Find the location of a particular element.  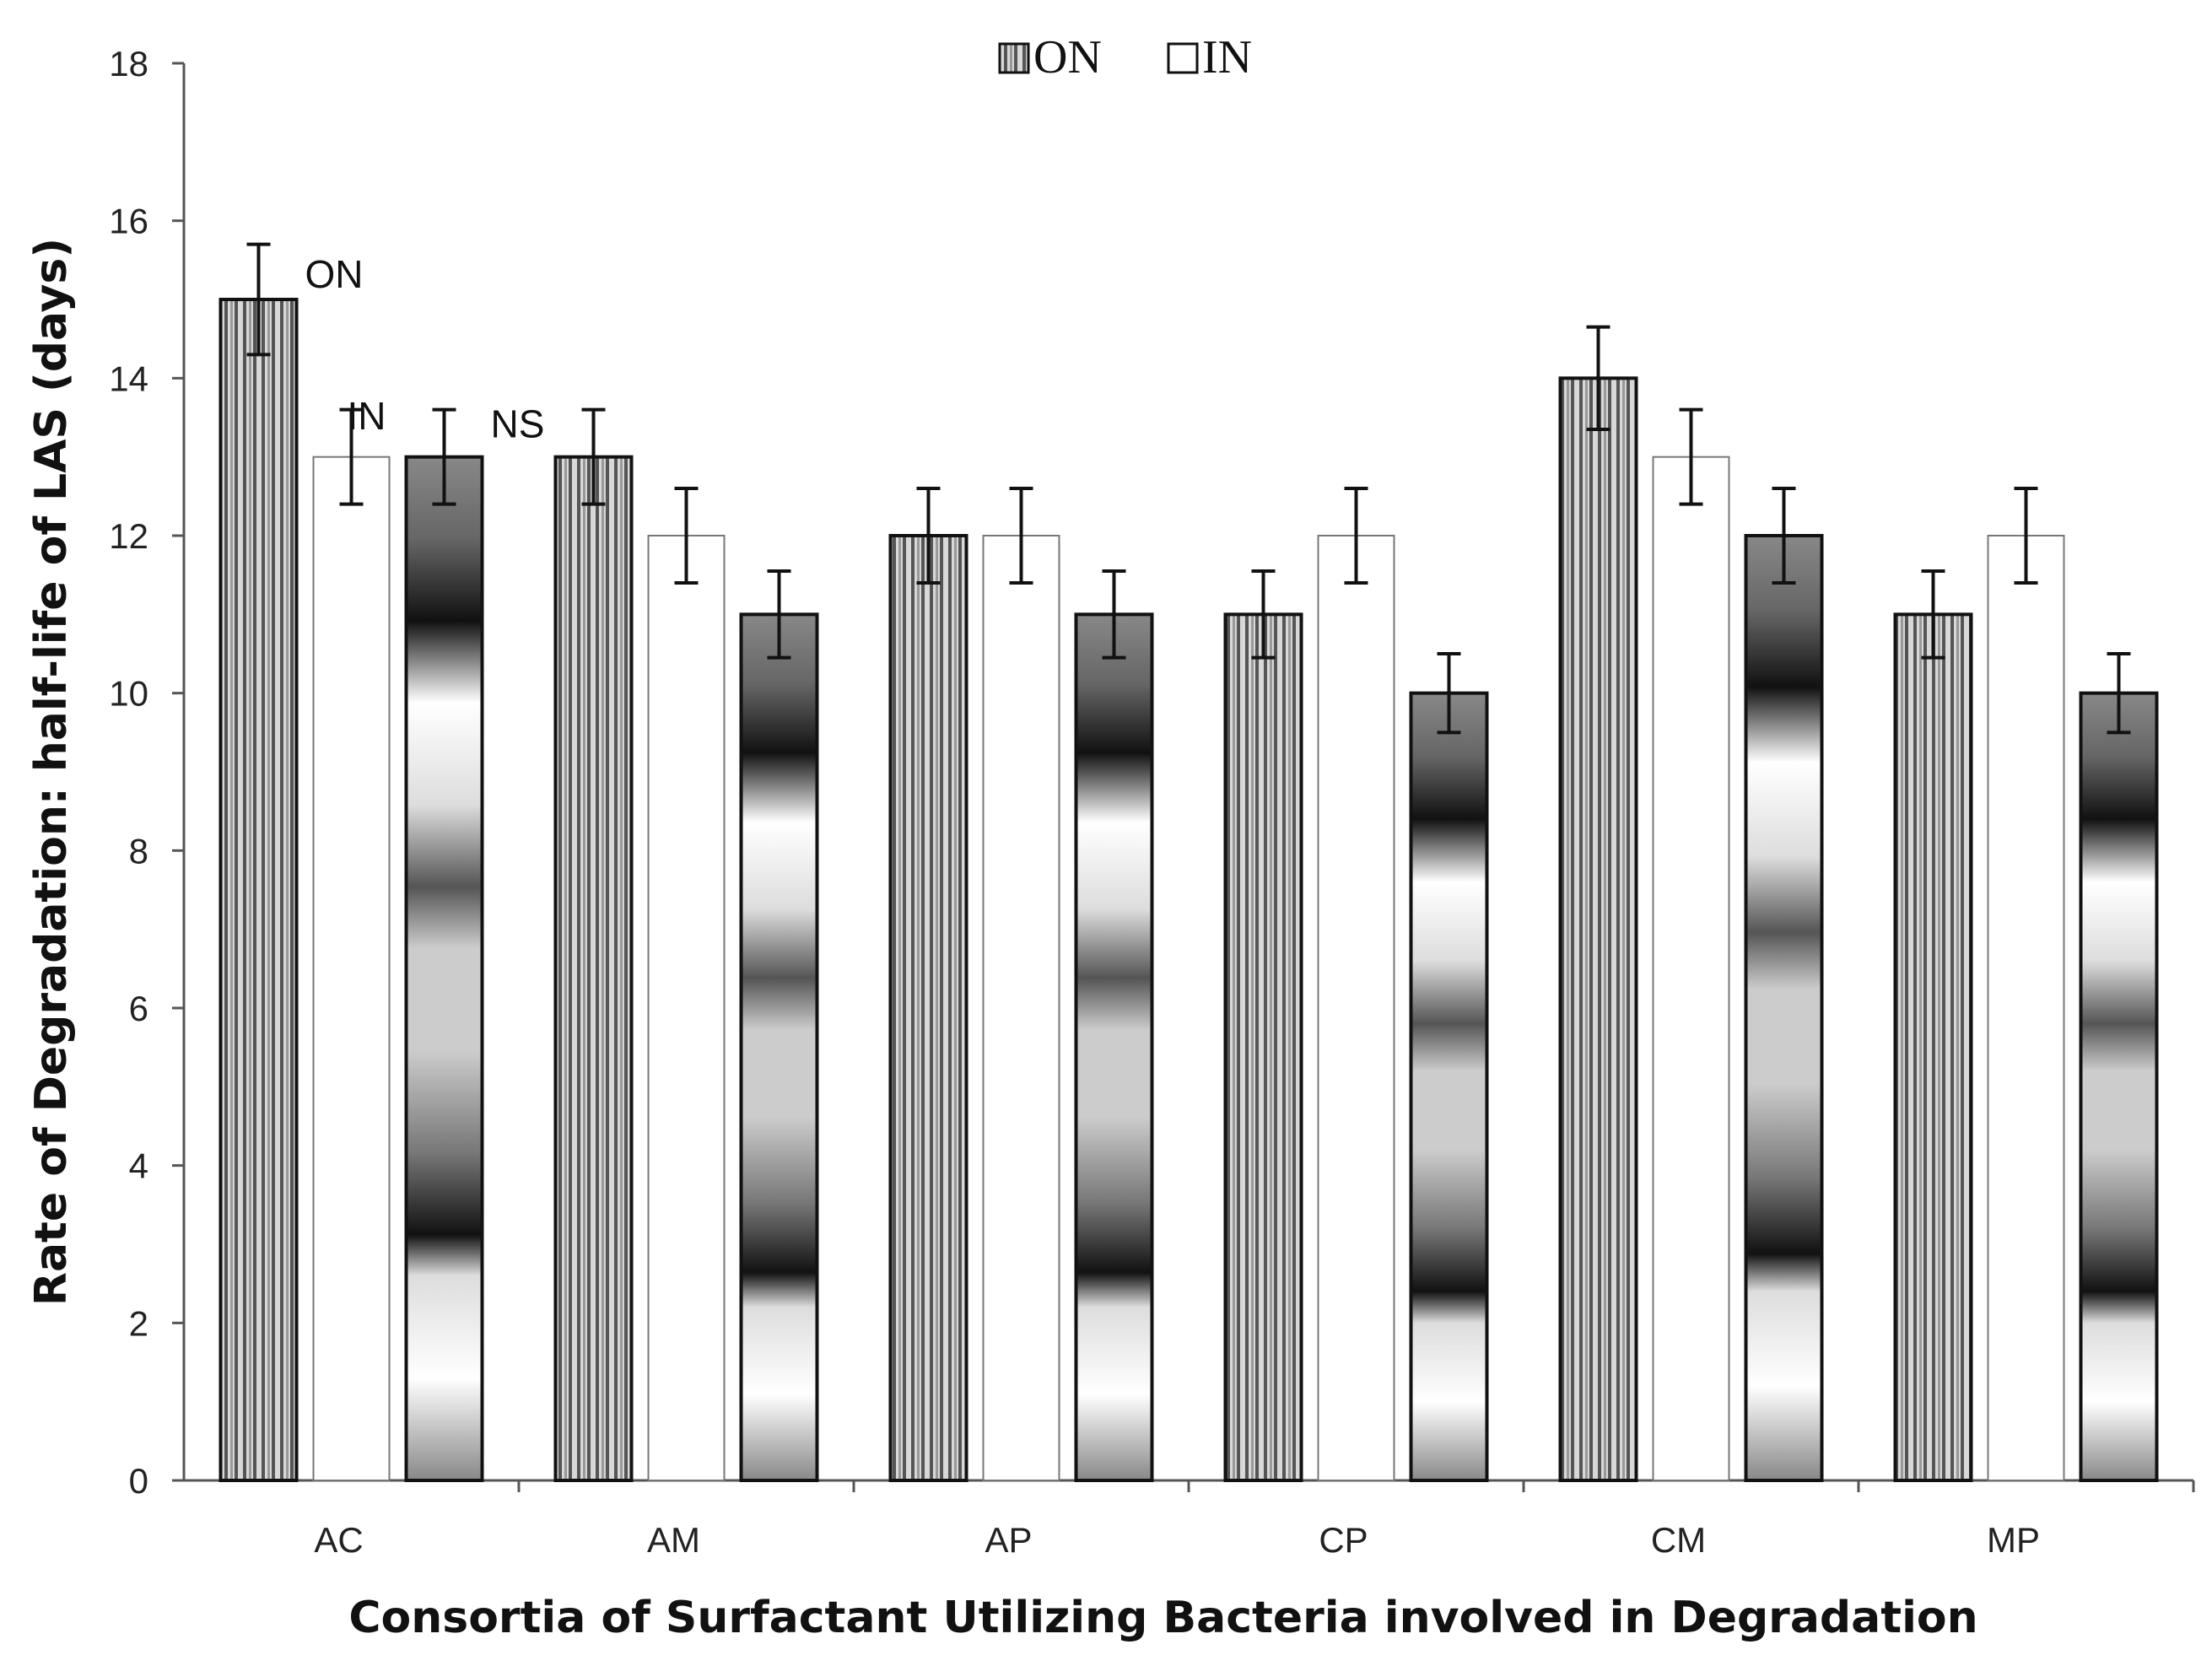

bar-annotation: ON is located at coordinates (334, 274).